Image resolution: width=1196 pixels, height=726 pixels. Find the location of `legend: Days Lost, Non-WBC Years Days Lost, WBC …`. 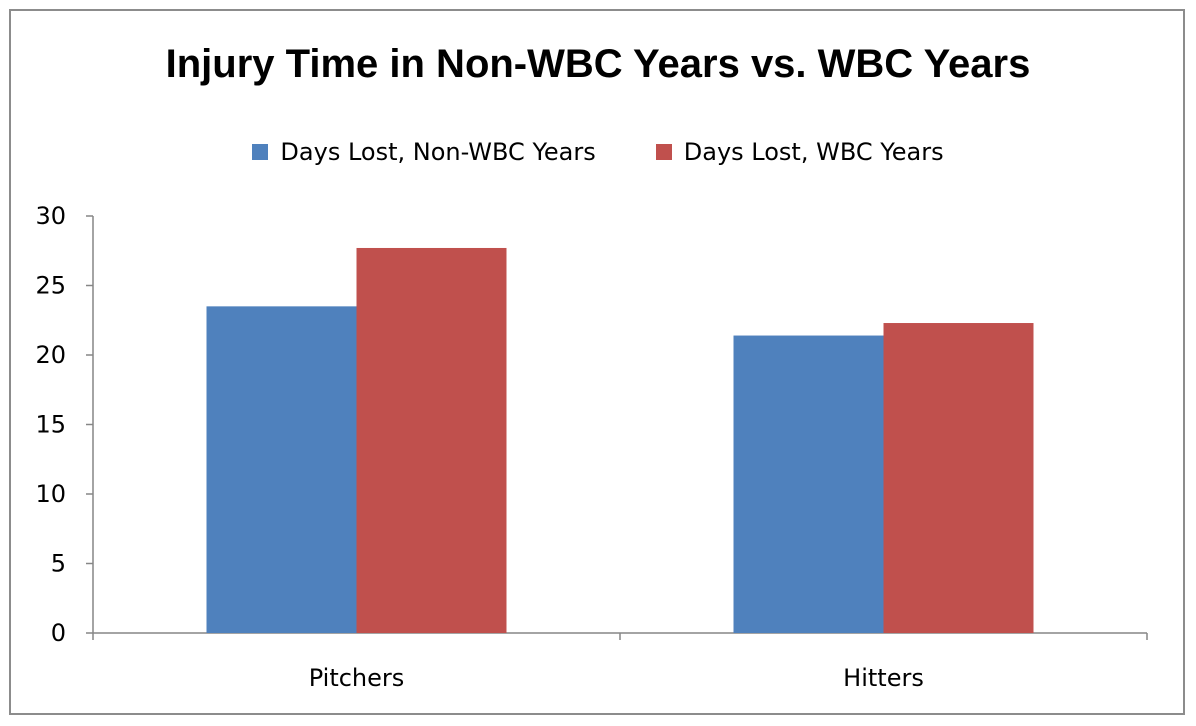

legend: Days Lost, Non-WBC Years Days Lost, WBC … is located at coordinates (598, 152).